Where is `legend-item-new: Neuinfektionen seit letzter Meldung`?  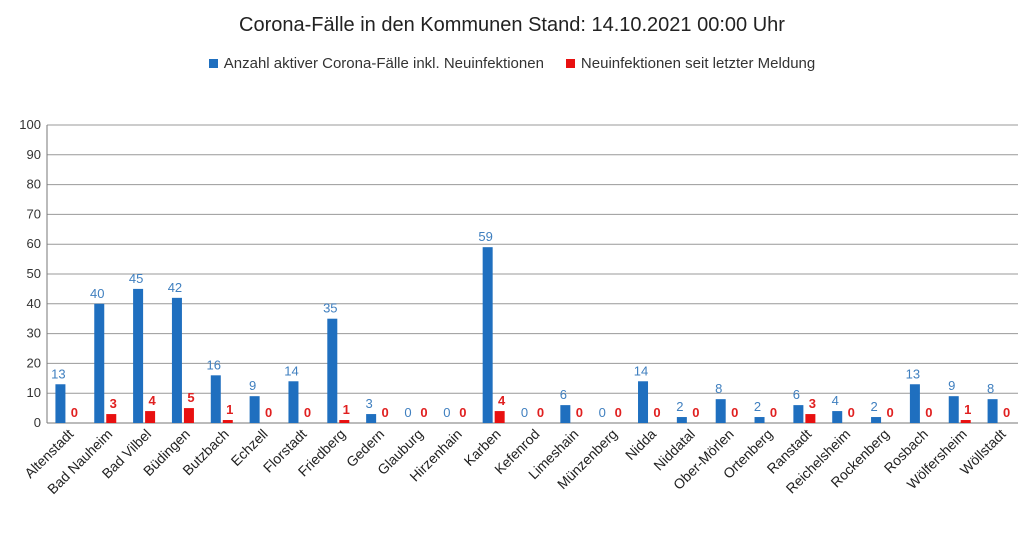 legend-item-new: Neuinfektionen seit letzter Meldung is located at coordinates (690, 63).